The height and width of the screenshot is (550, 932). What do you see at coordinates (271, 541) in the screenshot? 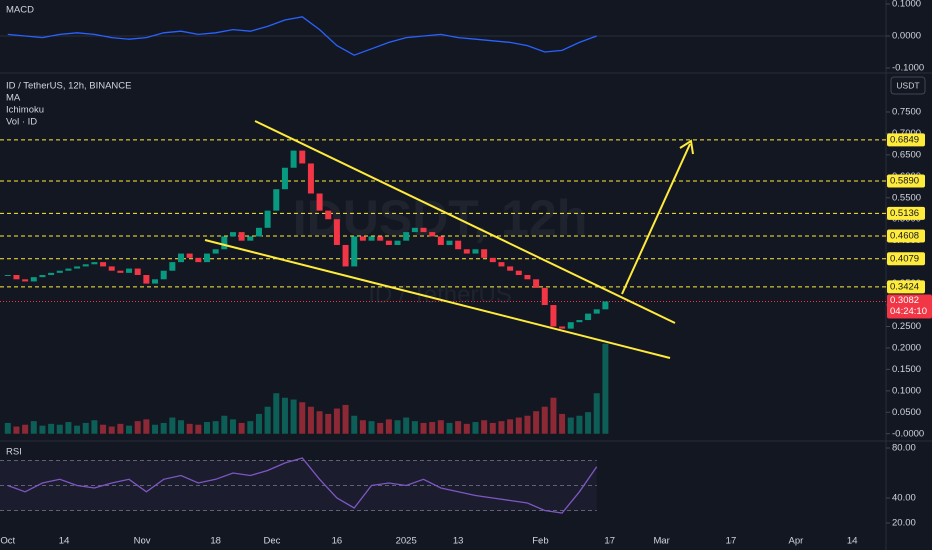
I see `x-tick-label: Dec` at bounding box center [271, 541].